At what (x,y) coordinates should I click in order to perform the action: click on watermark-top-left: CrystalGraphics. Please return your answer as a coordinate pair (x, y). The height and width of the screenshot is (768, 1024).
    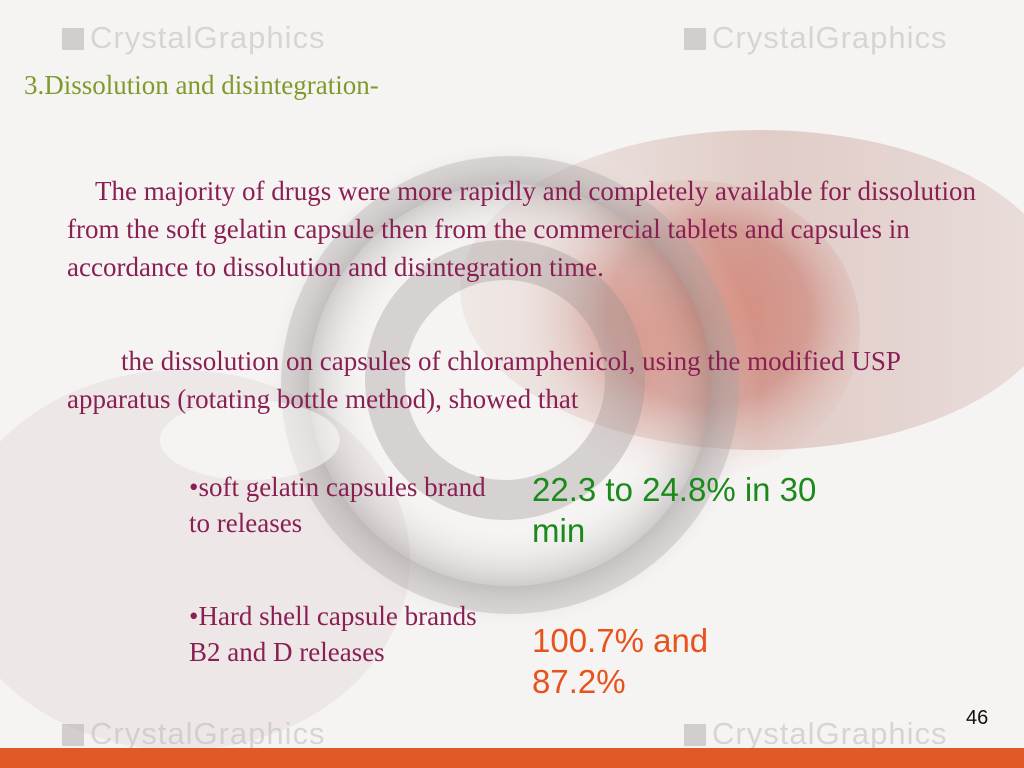
    Looking at the image, I should click on (194, 38).